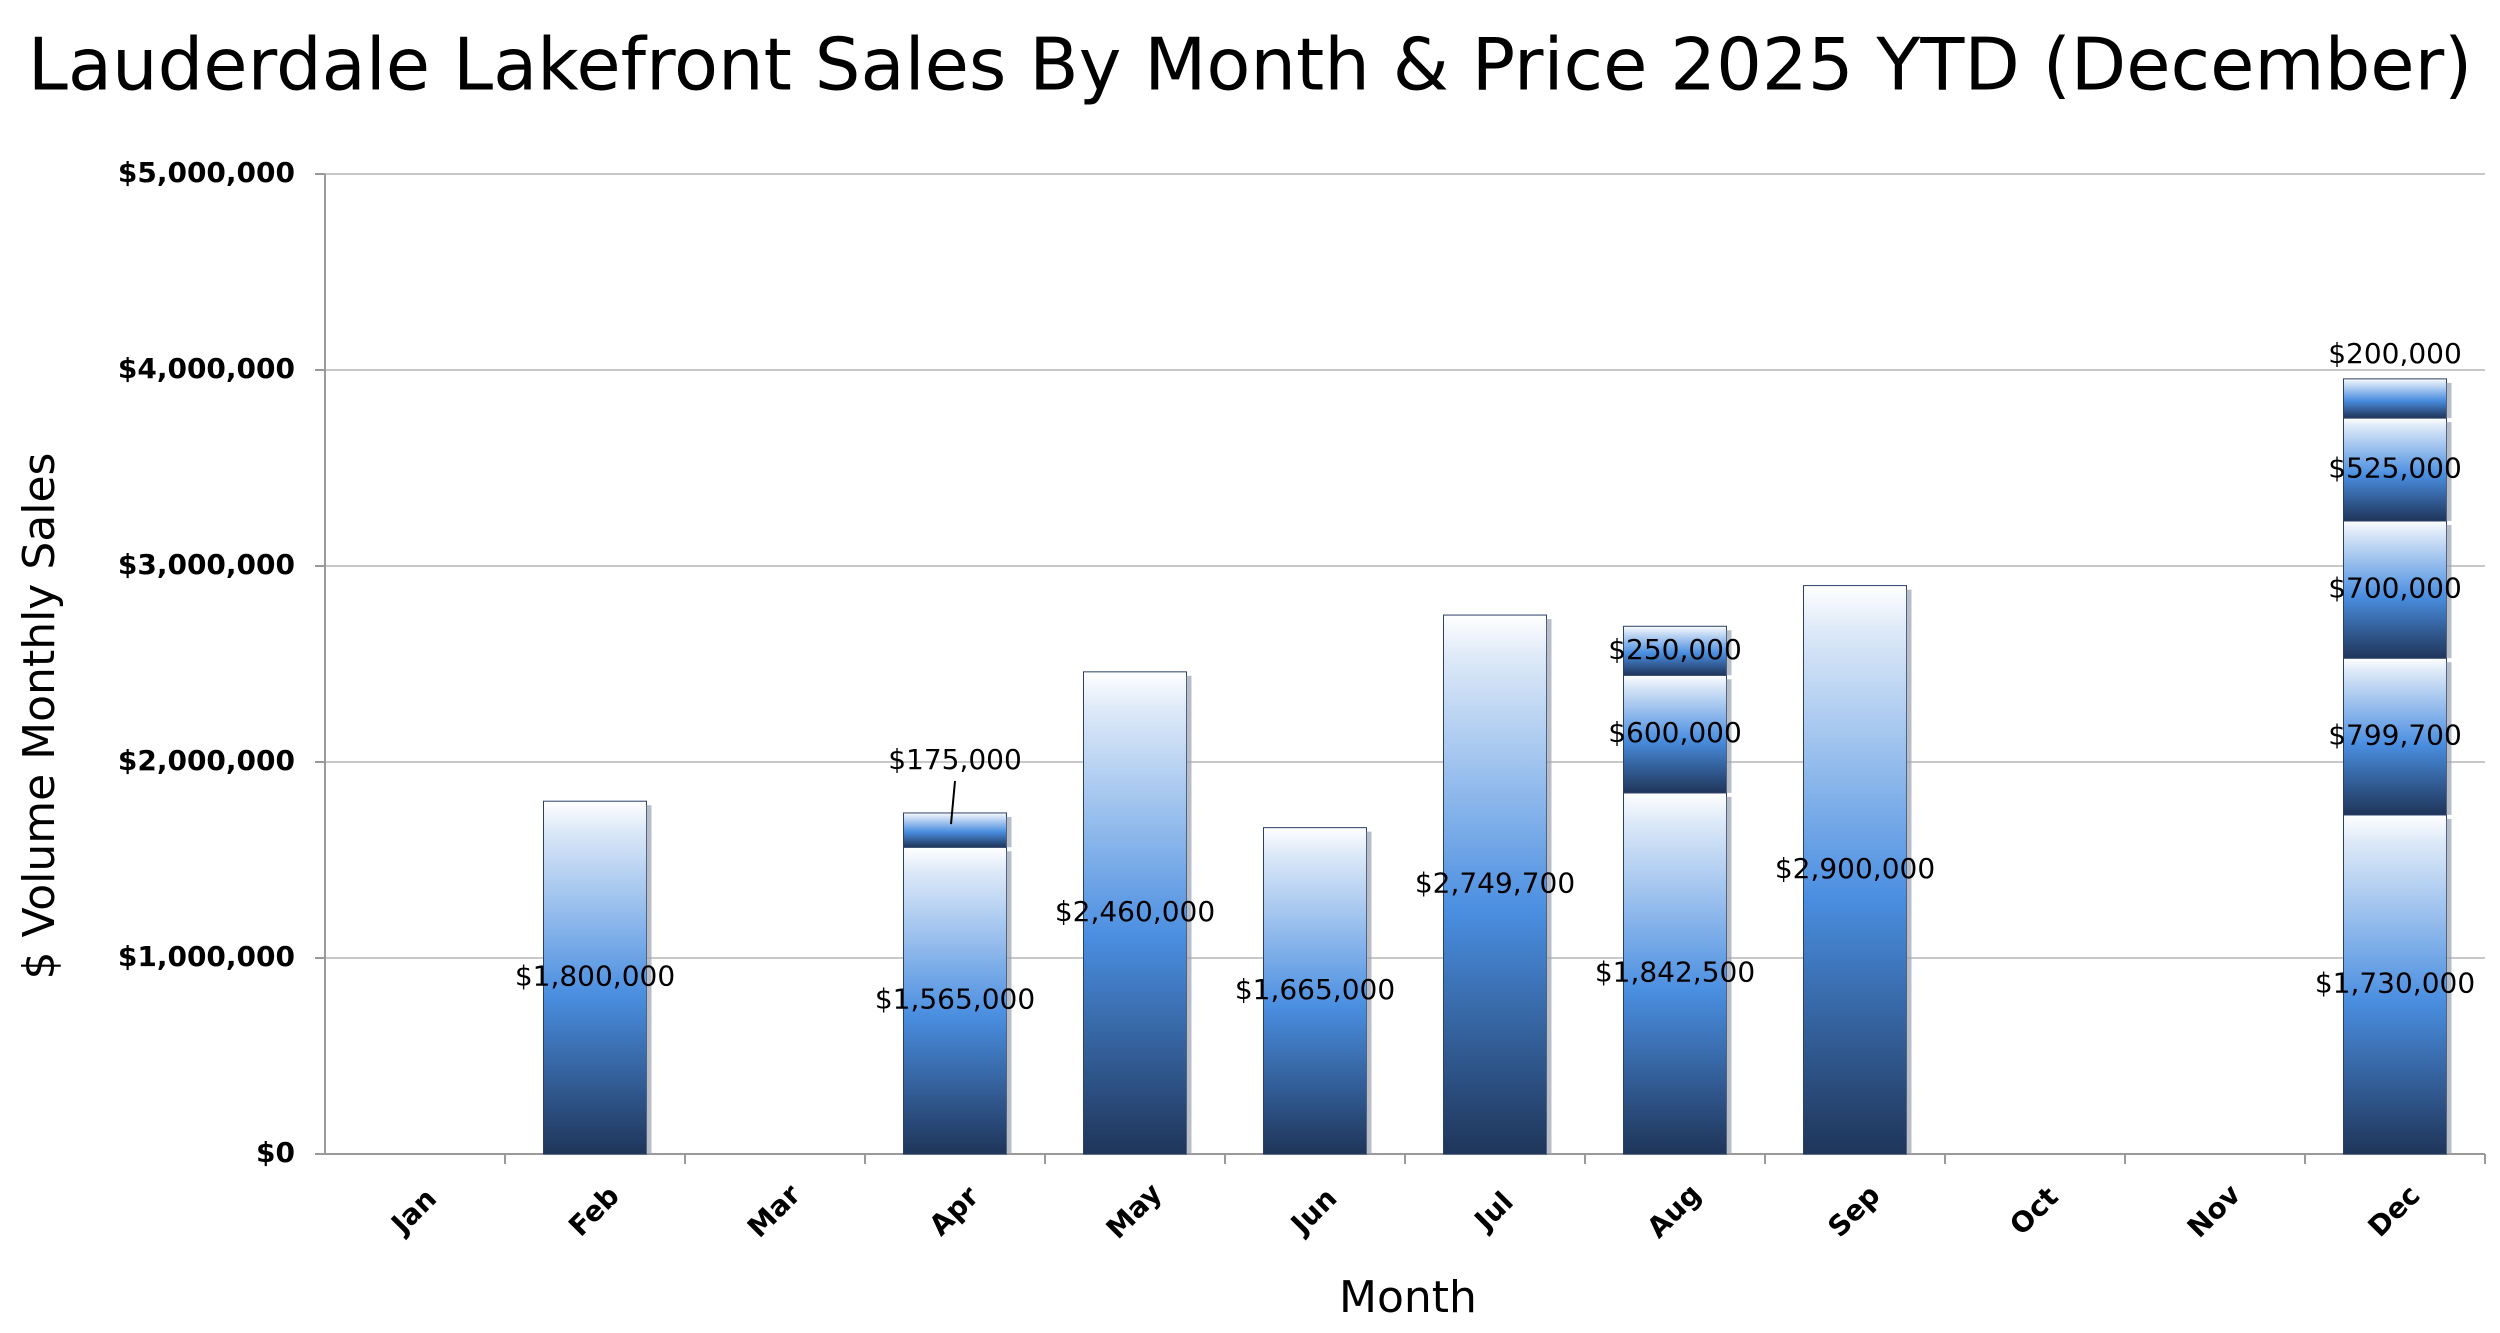 This screenshot has height=1333, width=2500. Describe the element at coordinates (774, 1211) in the screenshot. I see `x-tick-label: Mar` at that location.